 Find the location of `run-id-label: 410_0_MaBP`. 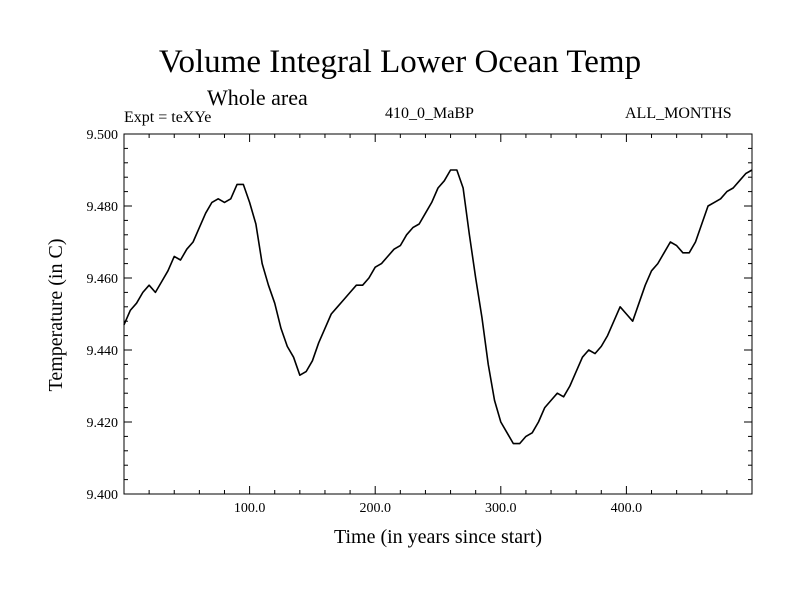

run-id-label: 410_0_MaBP is located at coordinates (429, 113).